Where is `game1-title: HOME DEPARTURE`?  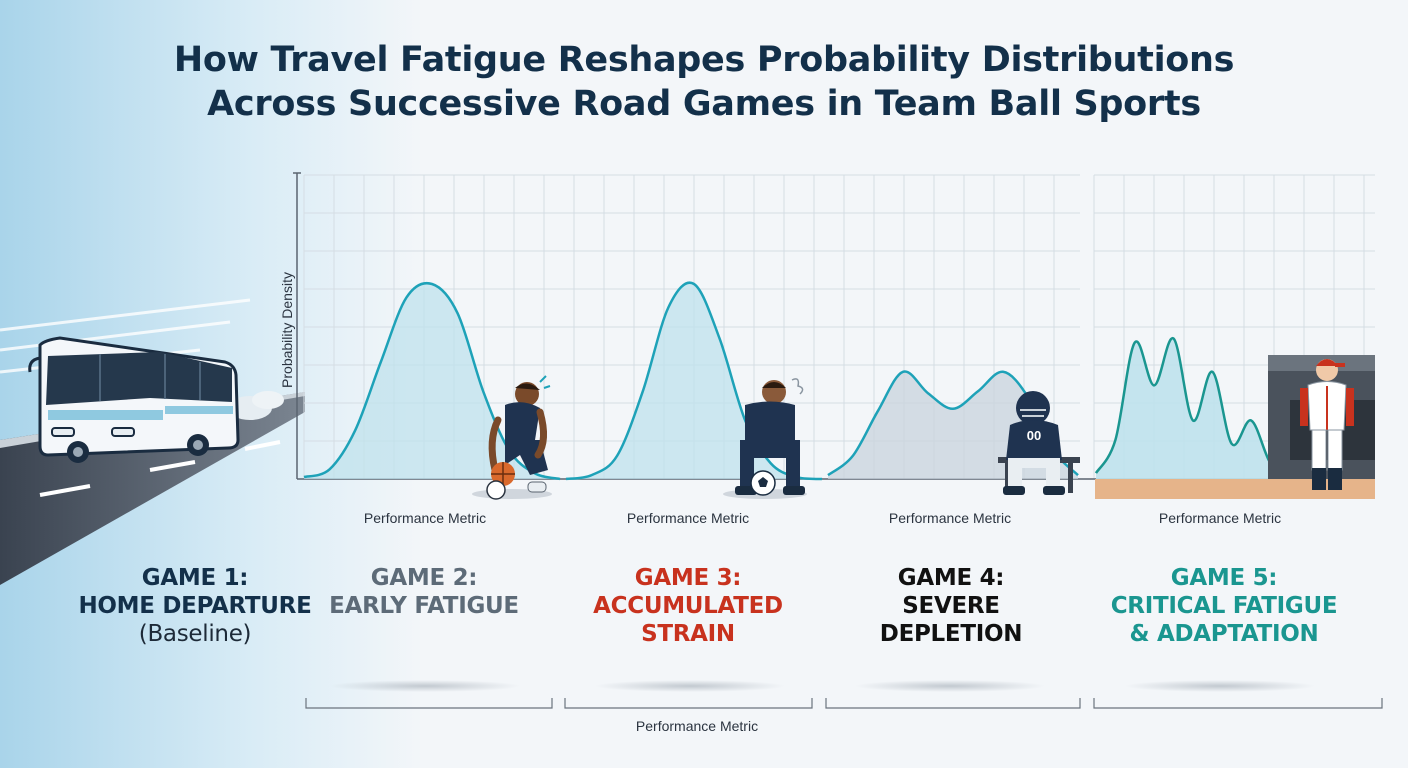 game1-title: HOME DEPARTURE is located at coordinates (195, 606).